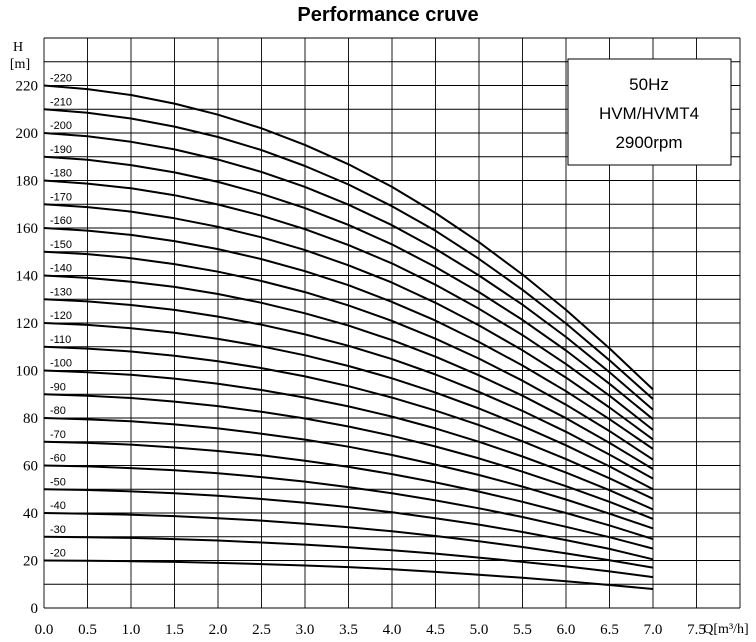  I want to click on y-tick-label: 40, so click(30, 514).